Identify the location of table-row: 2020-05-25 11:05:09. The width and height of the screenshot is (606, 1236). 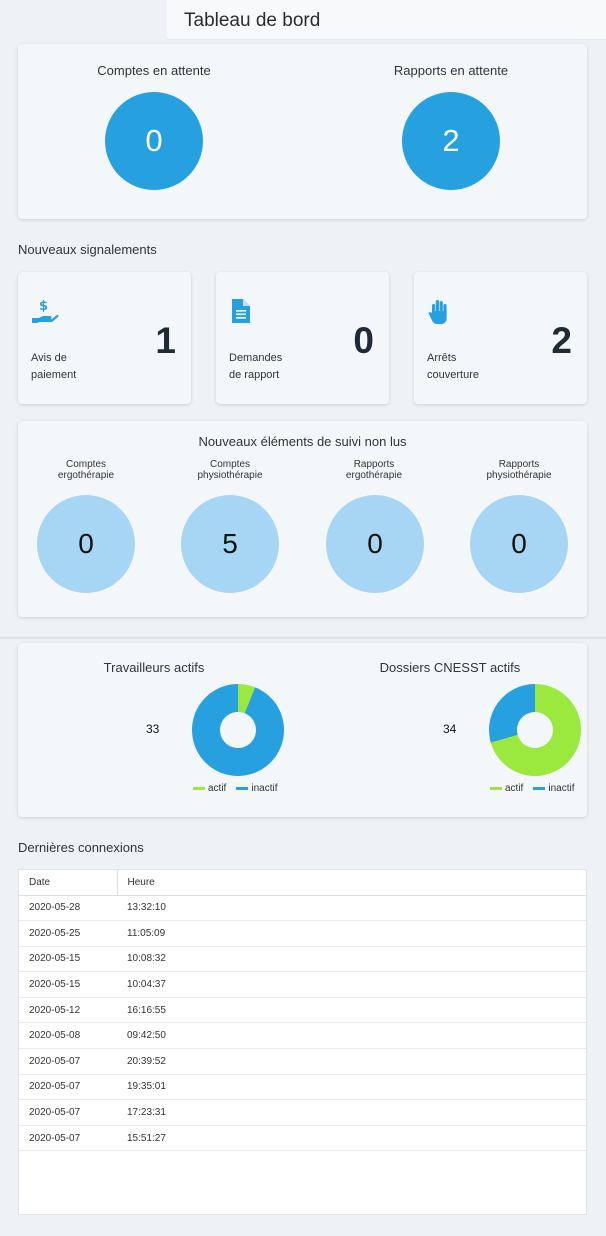
(302, 933).